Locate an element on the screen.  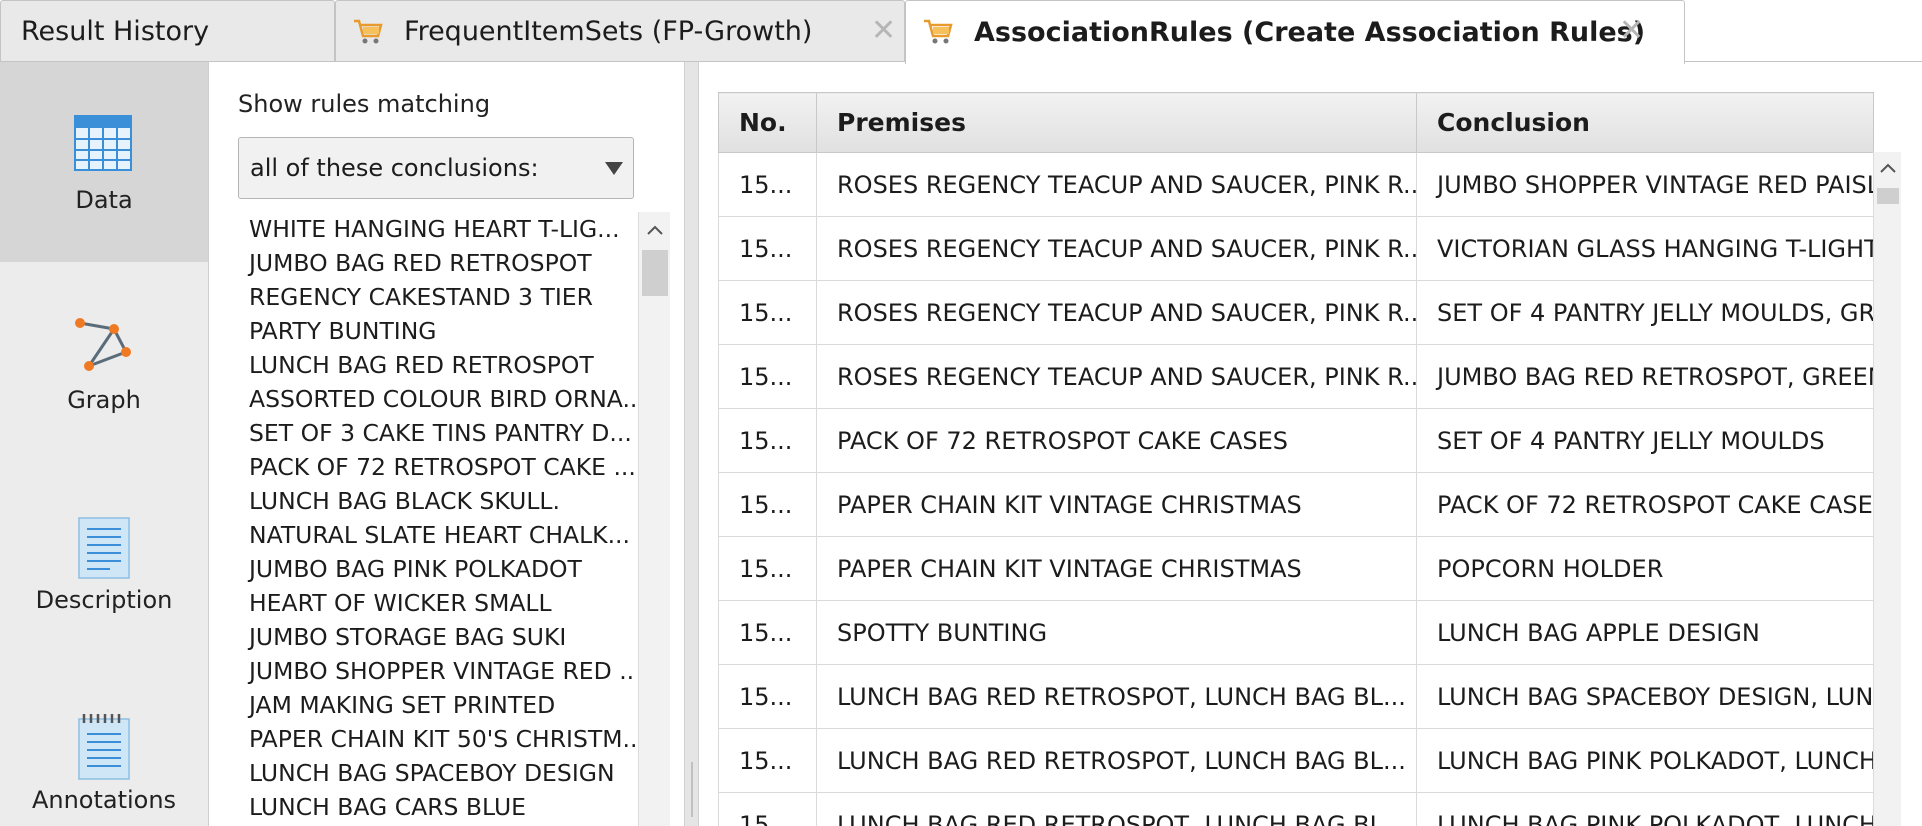
cell-conclusion: JUMBO BAG RED RETROSPOT, GREEN is located at coordinates (1645, 376).